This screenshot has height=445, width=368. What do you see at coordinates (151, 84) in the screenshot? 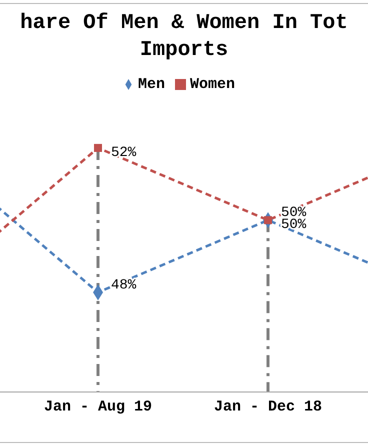
I see `legend-label: Men` at bounding box center [151, 84].